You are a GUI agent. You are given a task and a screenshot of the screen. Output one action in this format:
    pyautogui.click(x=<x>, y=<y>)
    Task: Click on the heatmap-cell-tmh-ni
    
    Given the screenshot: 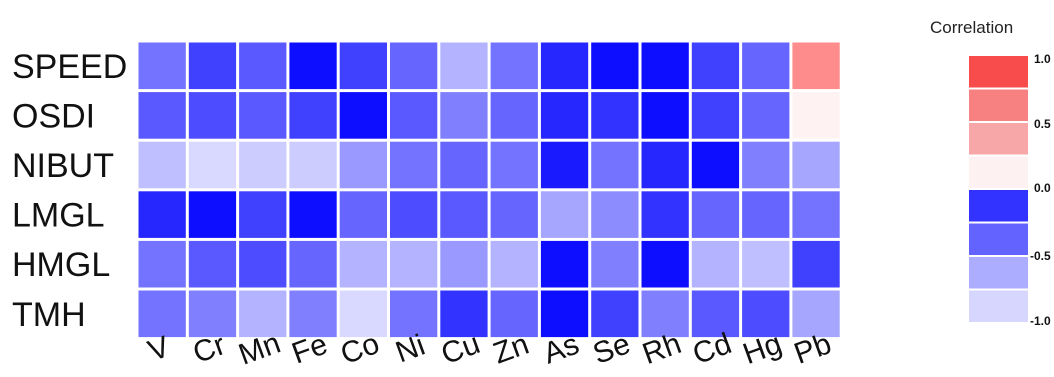 What is the action you would take?
    pyautogui.click(x=414, y=314)
    